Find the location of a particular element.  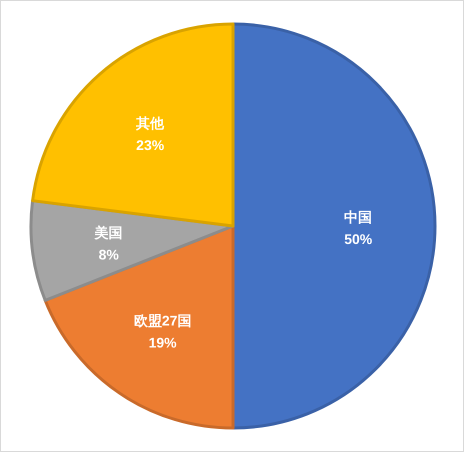

data-label: 19% is located at coordinates (163, 342).